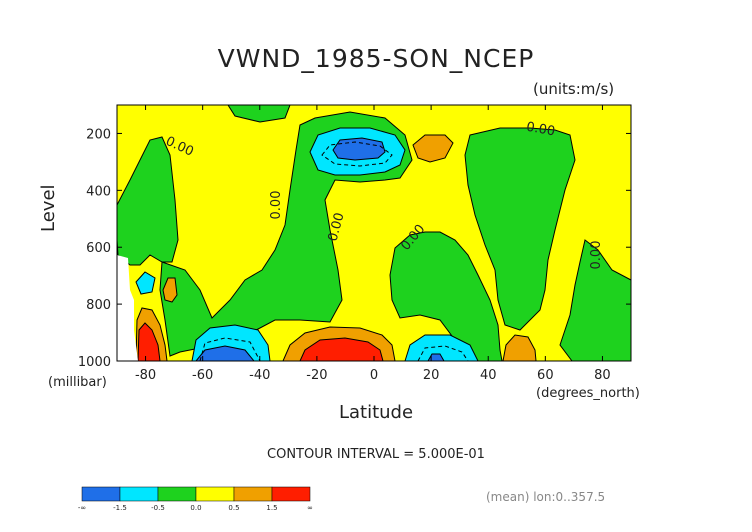 The width and height of the screenshot is (752, 532). What do you see at coordinates (259, 114) in the screenshot?
I see `fill-green-top` at bounding box center [259, 114].